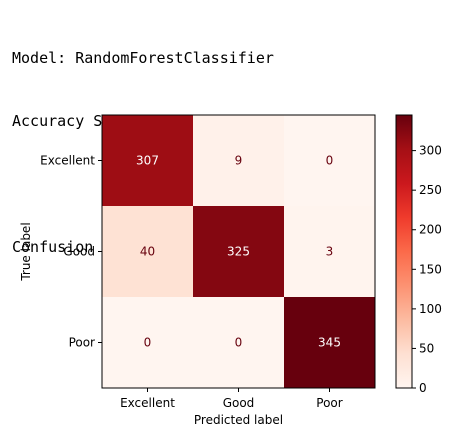 Image resolution: width=453 pixels, height=429 pixels. I want to click on cell-value-label: 9, so click(239, 161).